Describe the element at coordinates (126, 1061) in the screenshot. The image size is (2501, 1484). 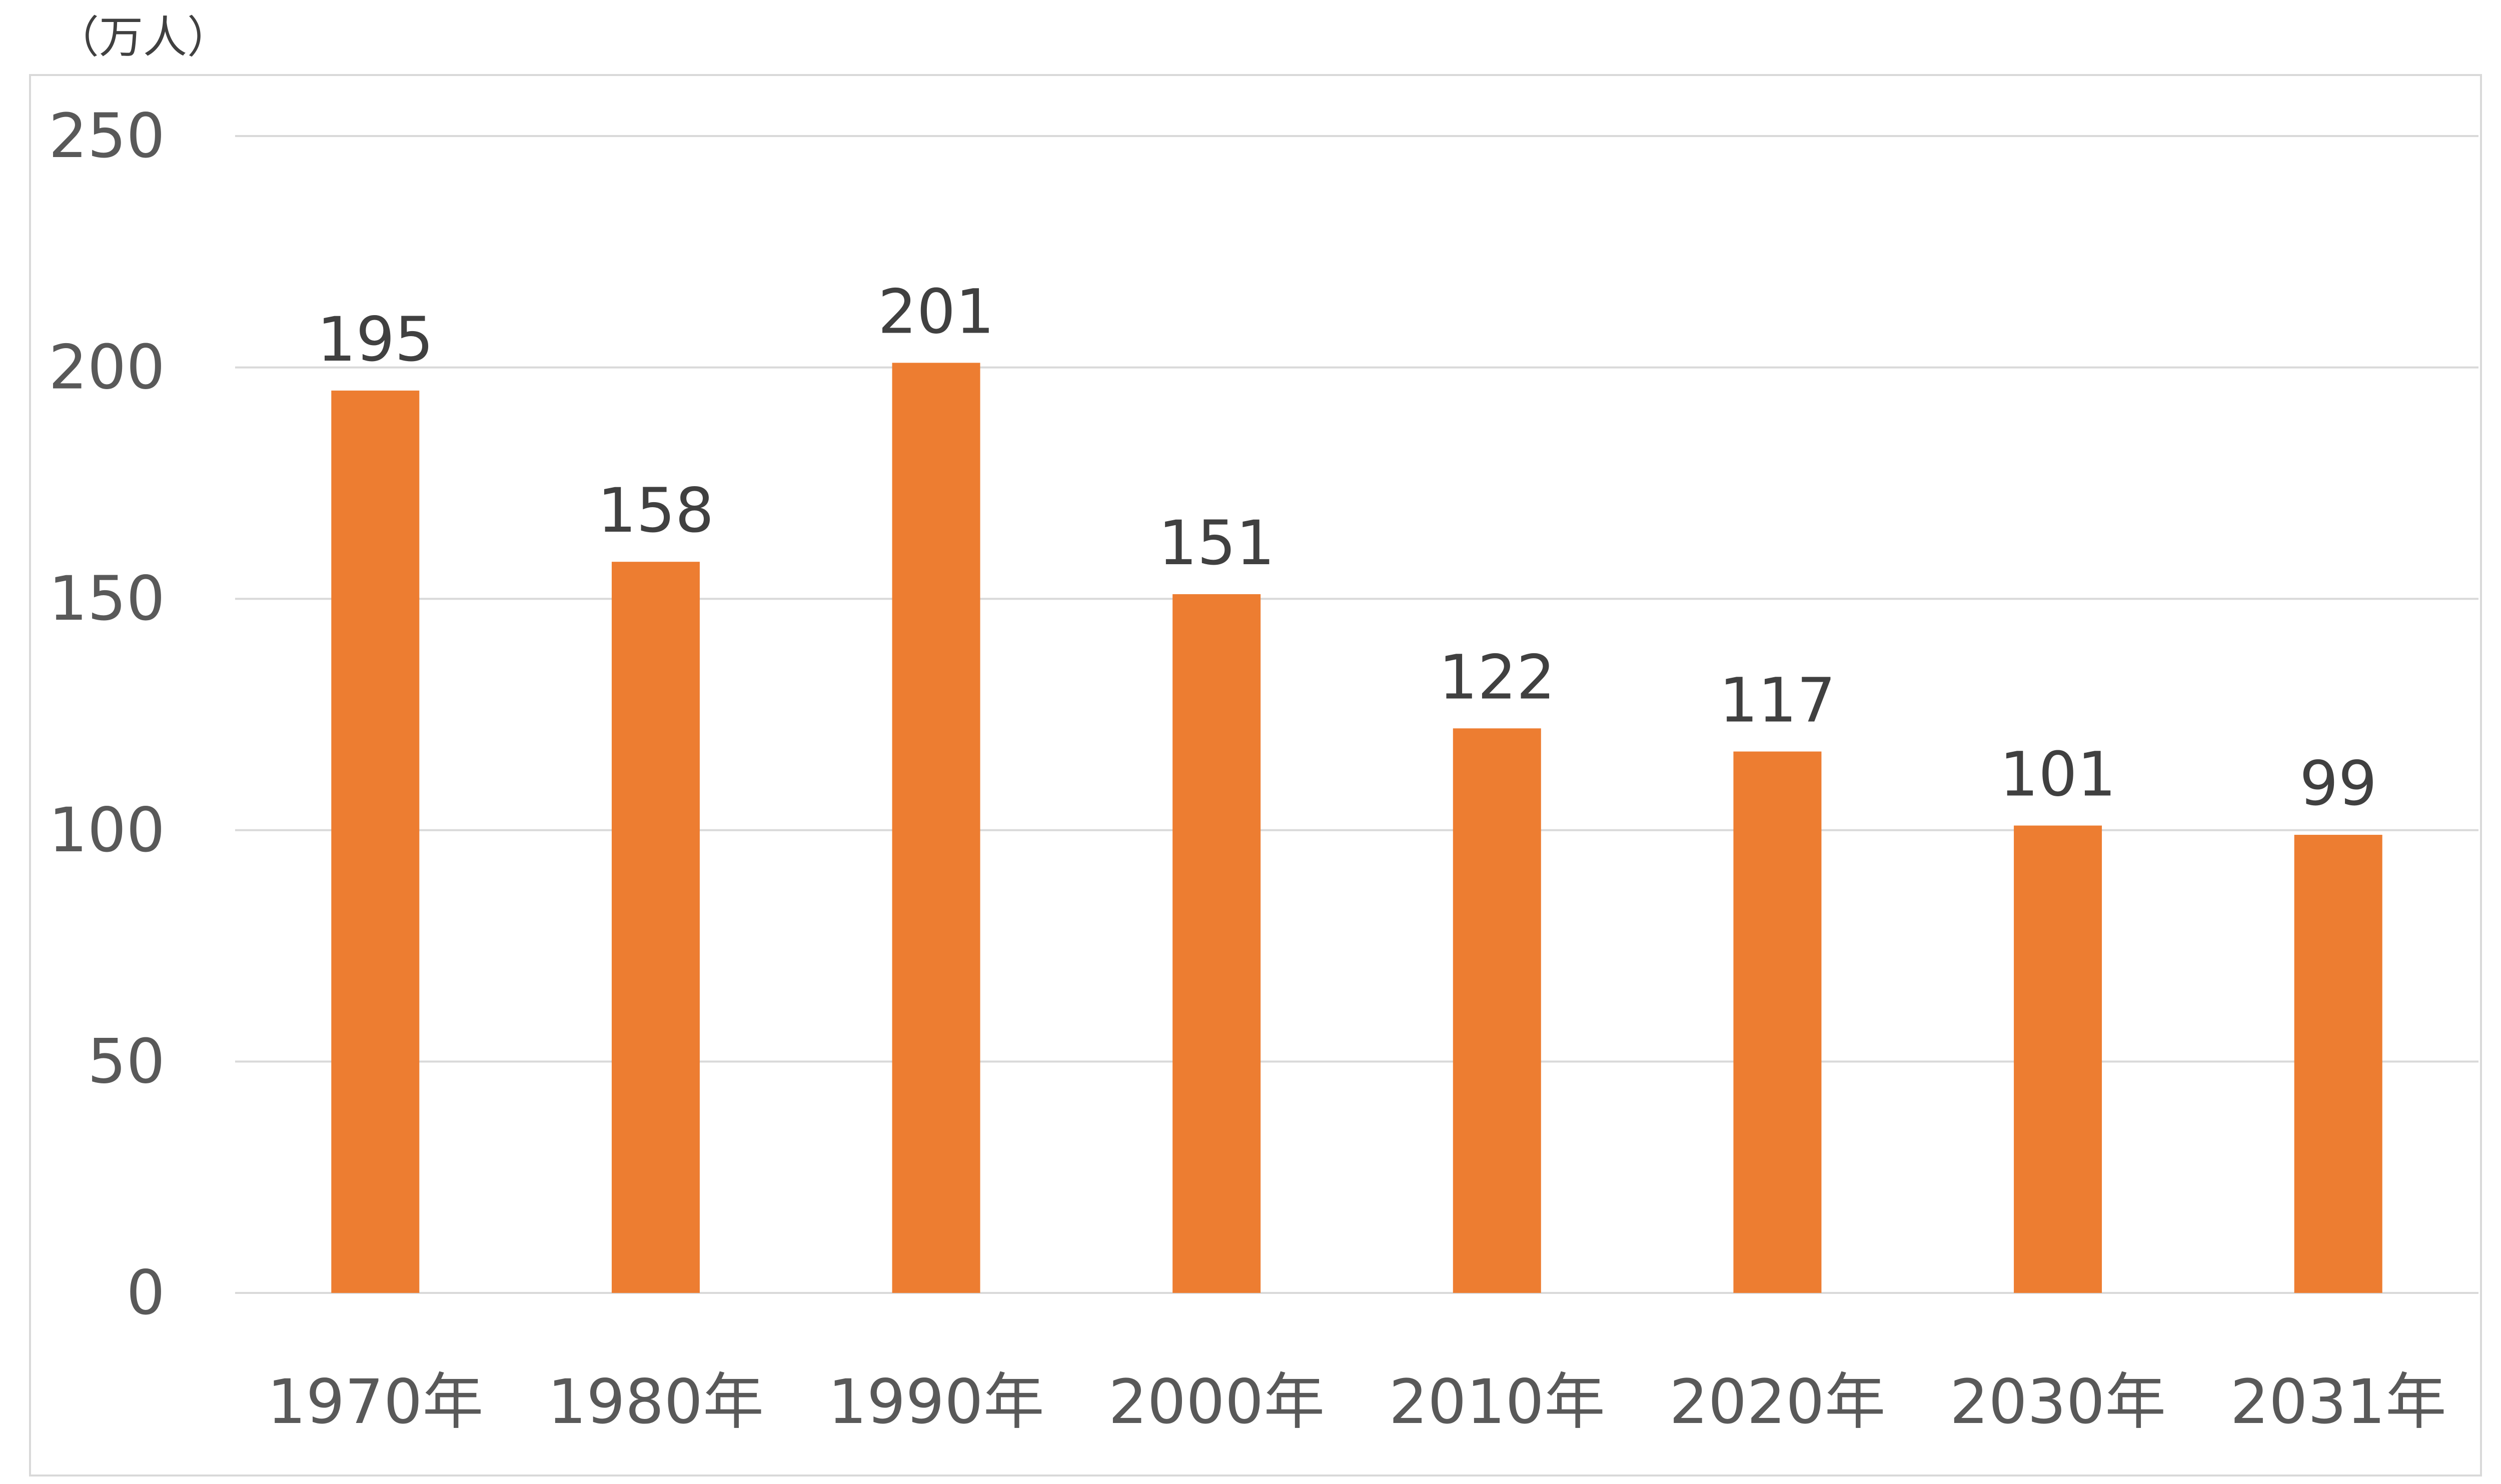
I see `y-tick-label: 50` at that location.